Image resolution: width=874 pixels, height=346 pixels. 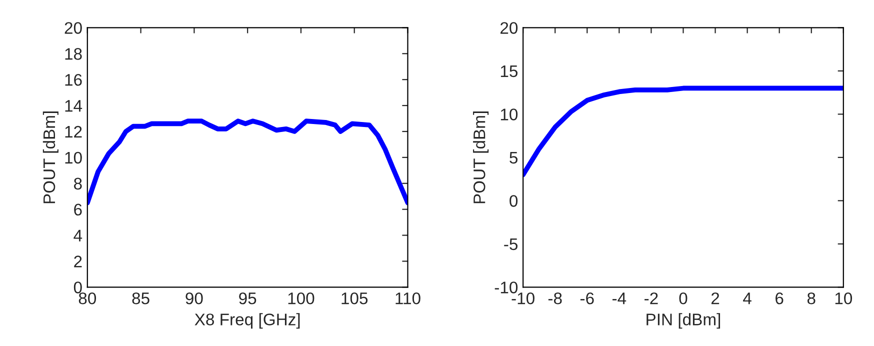 I want to click on y-tick-label: 16, so click(x=73, y=80).